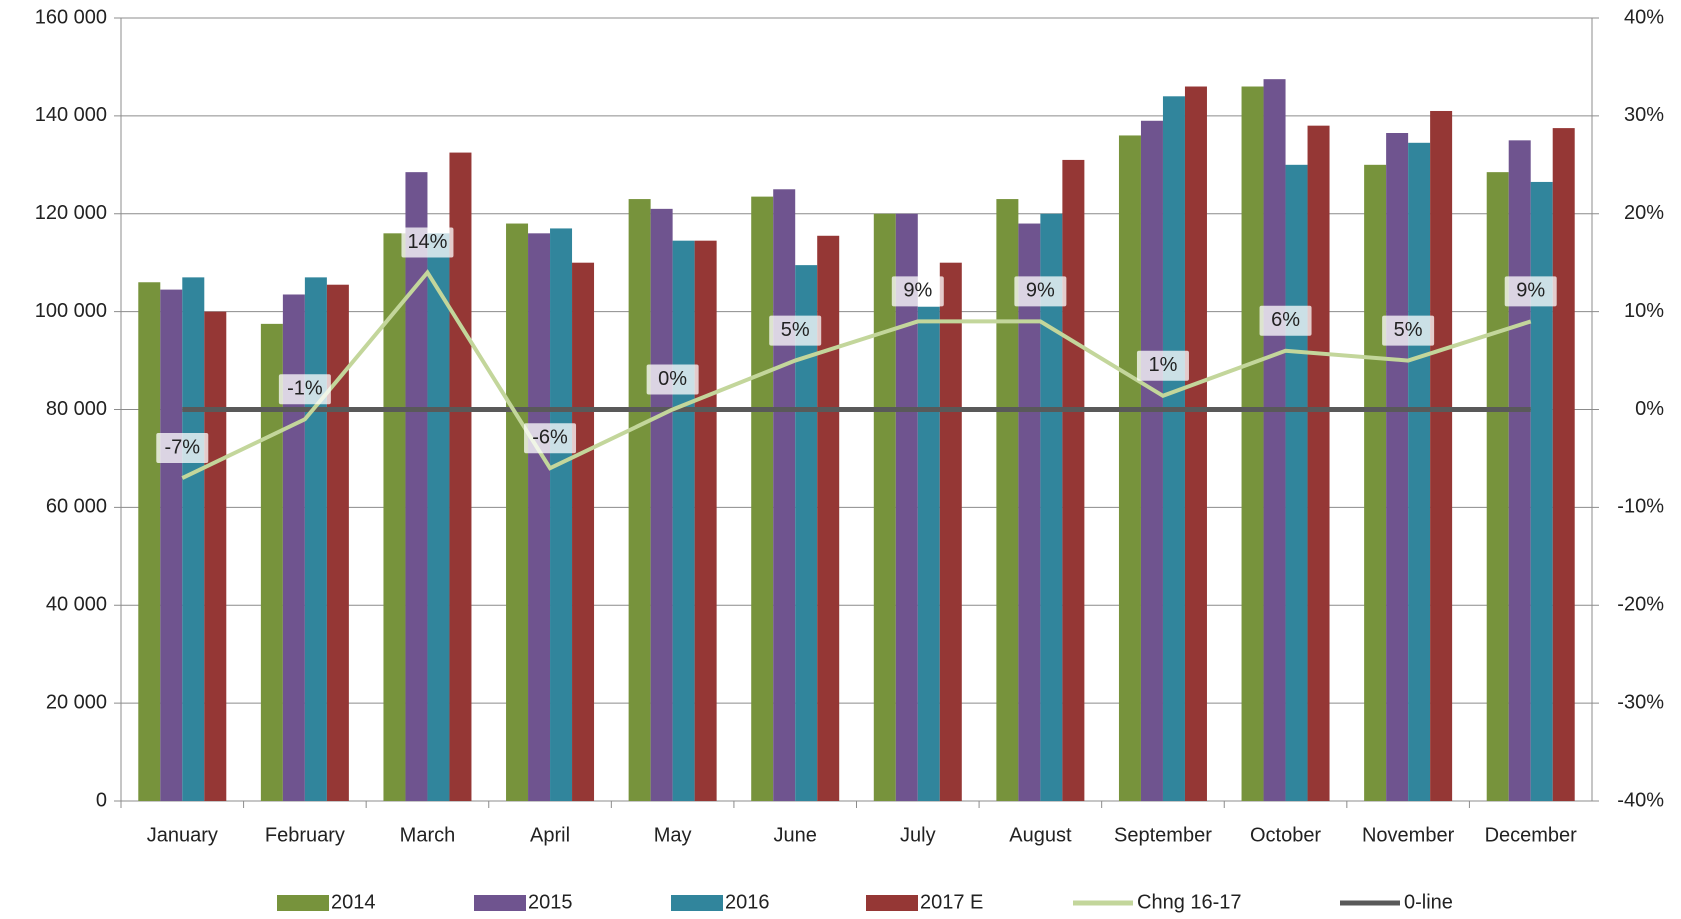  Describe the element at coordinates (795, 835) in the screenshot. I see `x-tick-label: June` at that location.